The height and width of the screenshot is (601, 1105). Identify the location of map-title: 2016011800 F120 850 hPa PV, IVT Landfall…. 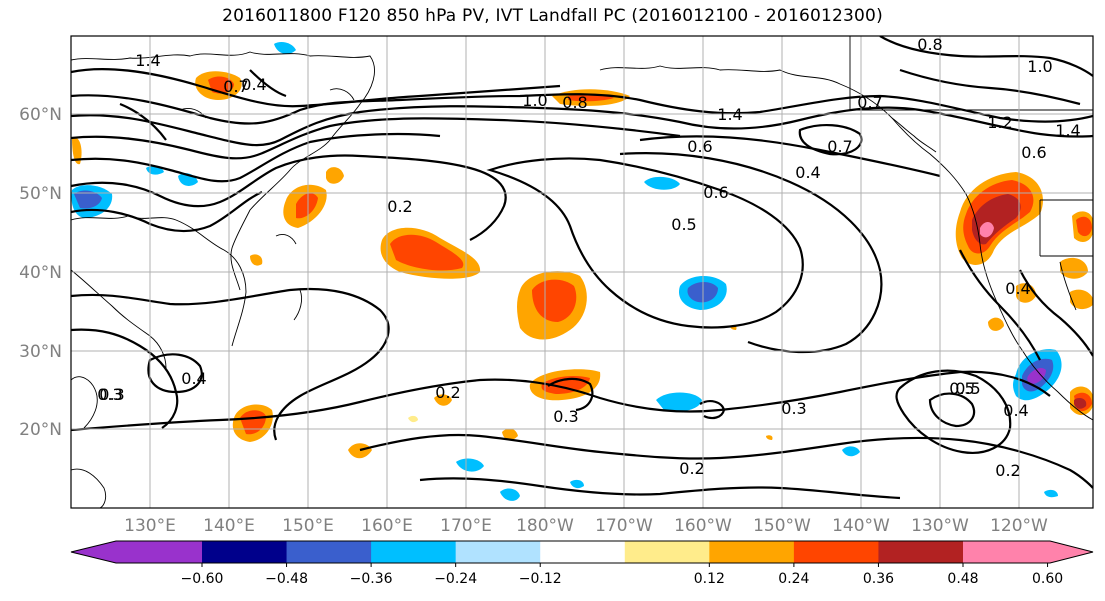
(552, 16).